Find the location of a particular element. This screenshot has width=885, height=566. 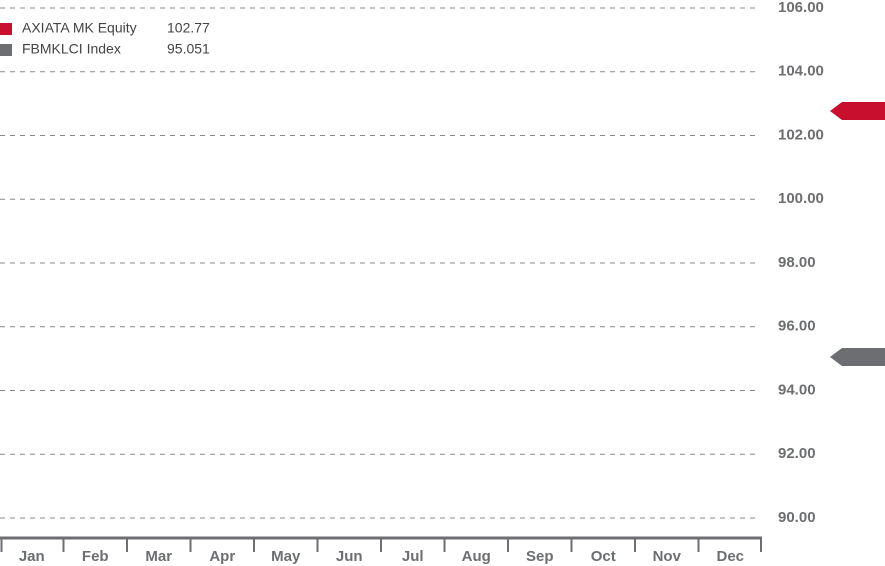

y-tick-label: 90.00 is located at coordinates (797, 517).